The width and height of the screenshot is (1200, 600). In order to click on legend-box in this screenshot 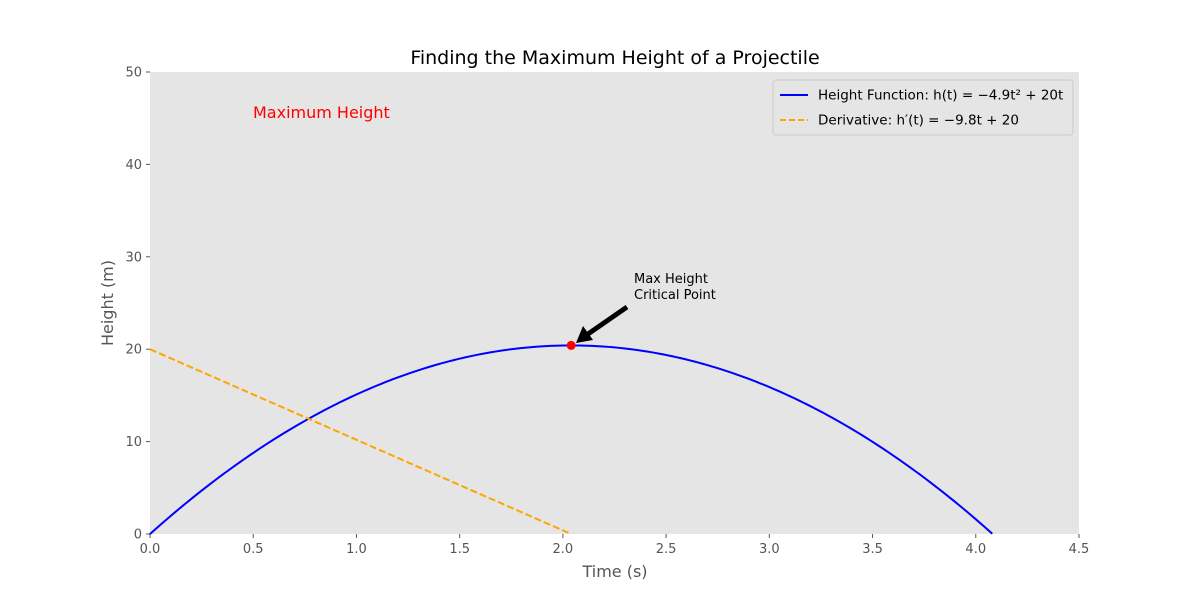, I will do `click(923, 107)`.